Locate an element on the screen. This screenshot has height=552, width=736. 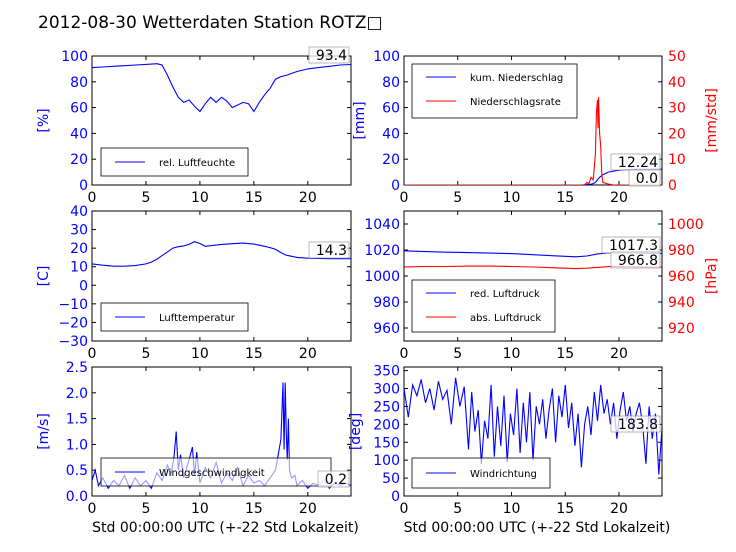
y-right-tick-label: 1000 is located at coordinates (686, 225).